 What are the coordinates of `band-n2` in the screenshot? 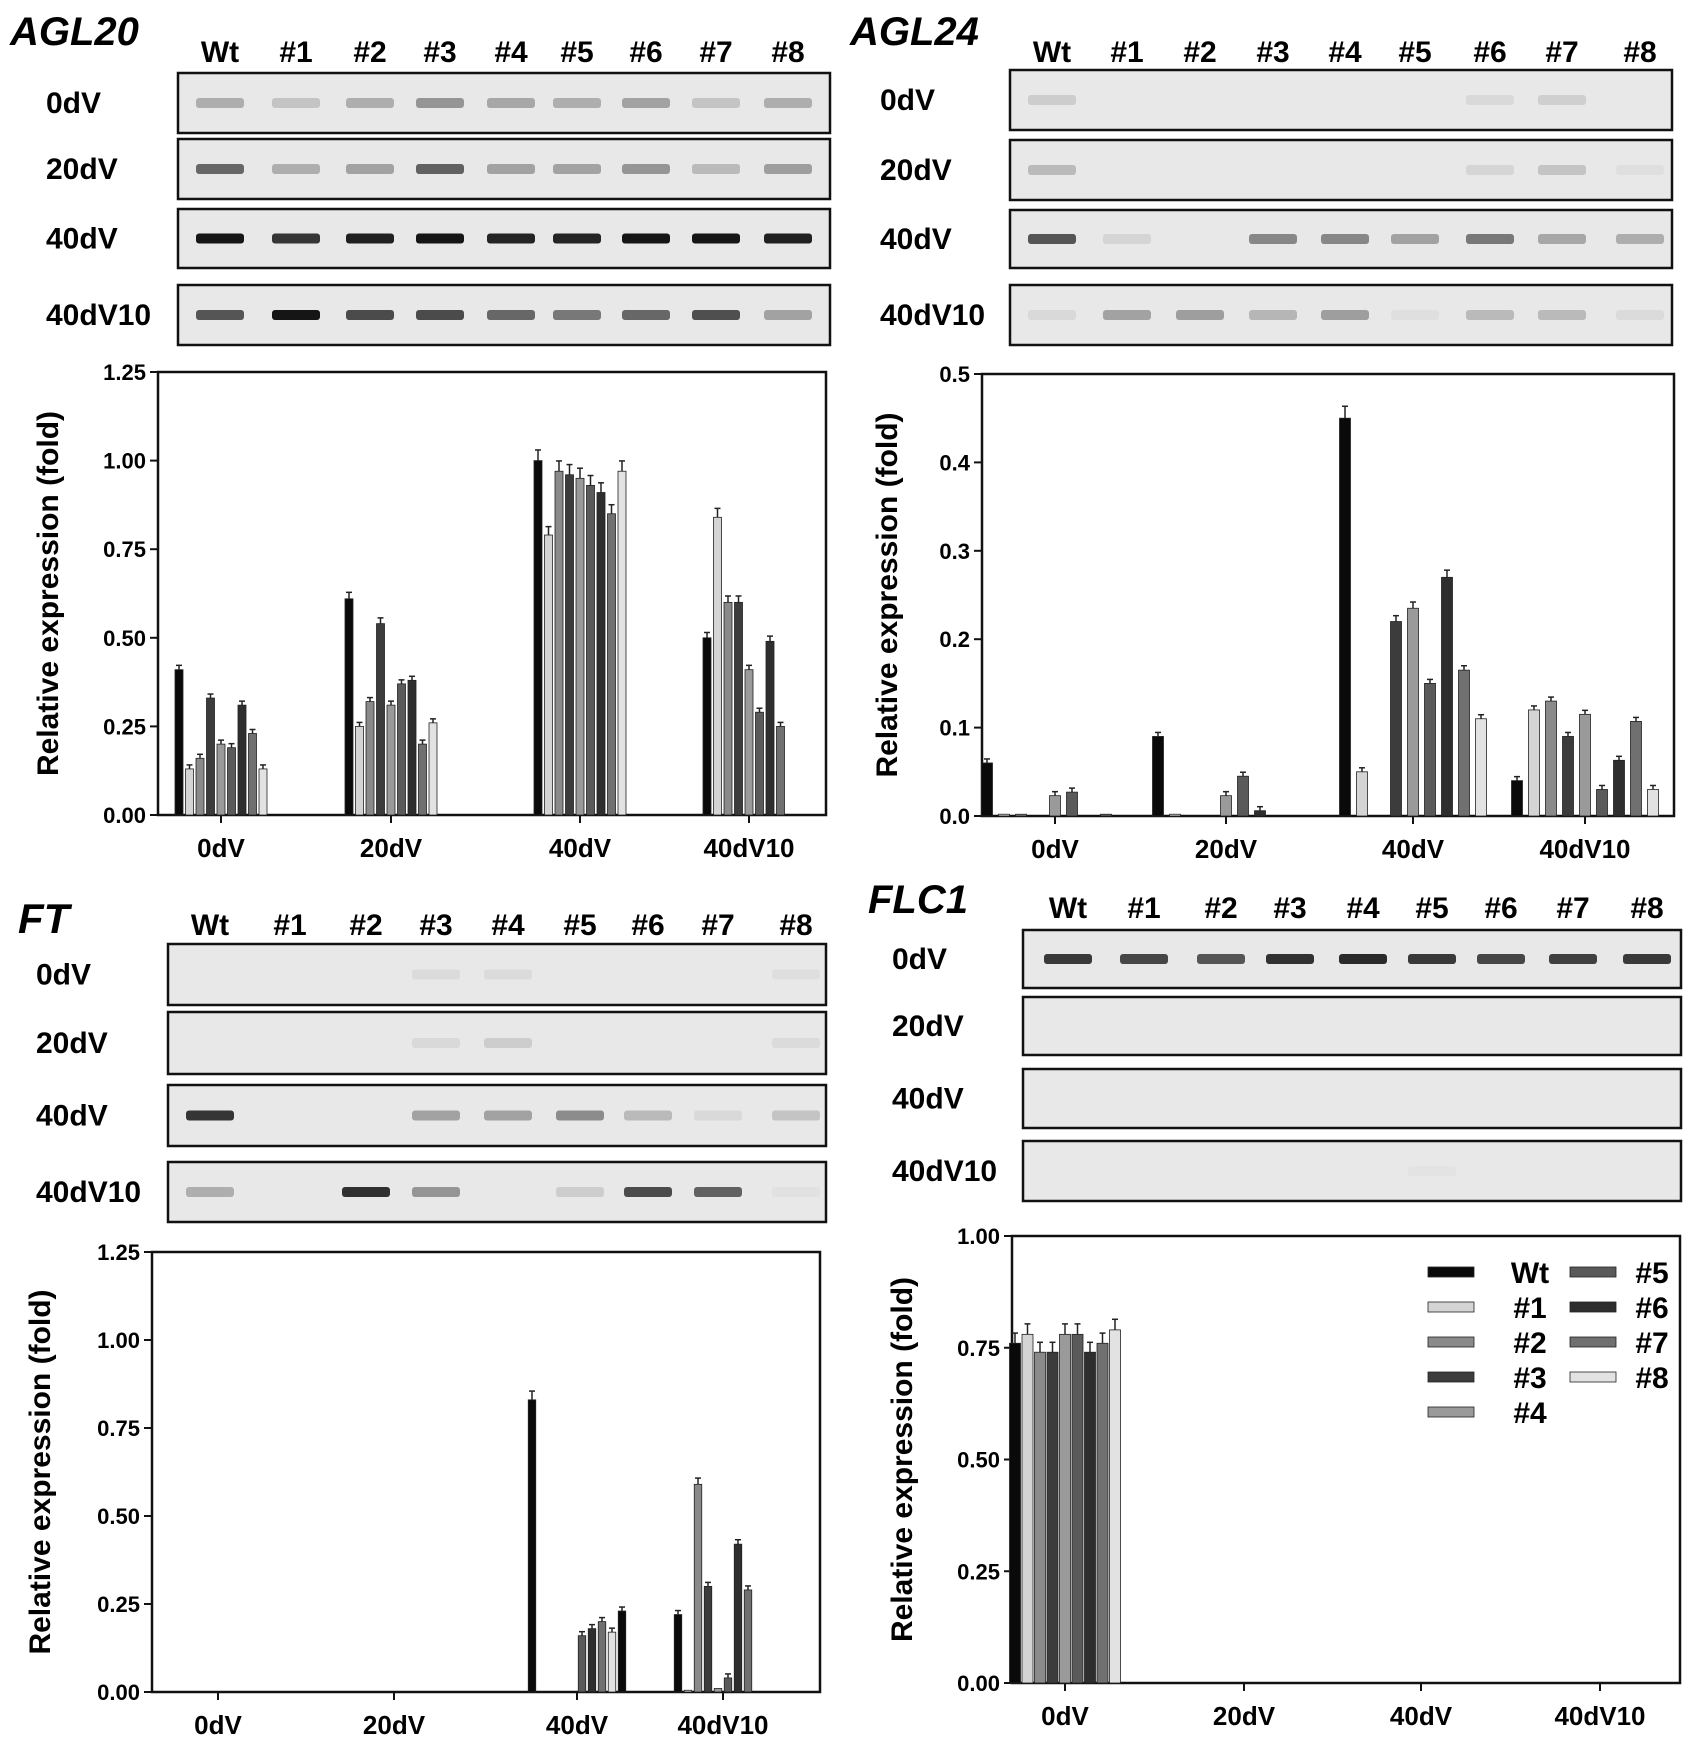 It's located at (1200, 315).